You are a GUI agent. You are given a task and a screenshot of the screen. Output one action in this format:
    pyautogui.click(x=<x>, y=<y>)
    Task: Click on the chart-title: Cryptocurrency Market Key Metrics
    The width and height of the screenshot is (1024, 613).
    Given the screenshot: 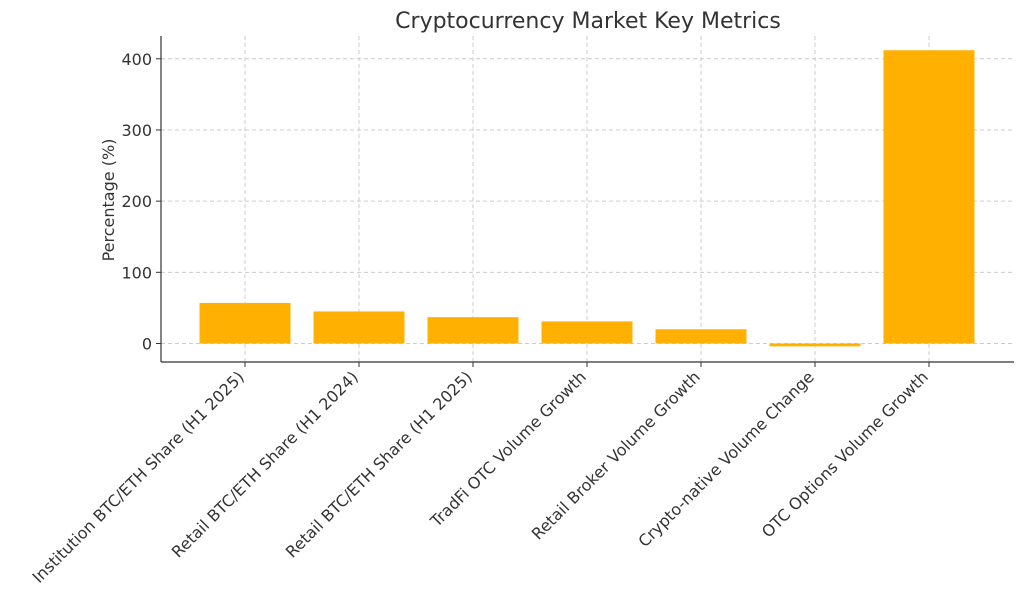 What is the action you would take?
    pyautogui.click(x=588, y=21)
    